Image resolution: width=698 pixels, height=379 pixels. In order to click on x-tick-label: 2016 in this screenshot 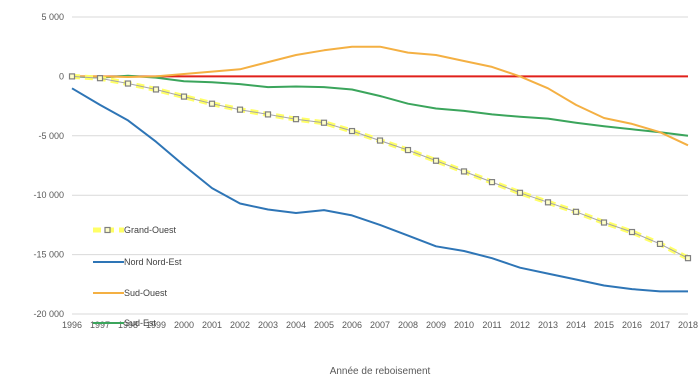, I will do `click(632, 325)`.